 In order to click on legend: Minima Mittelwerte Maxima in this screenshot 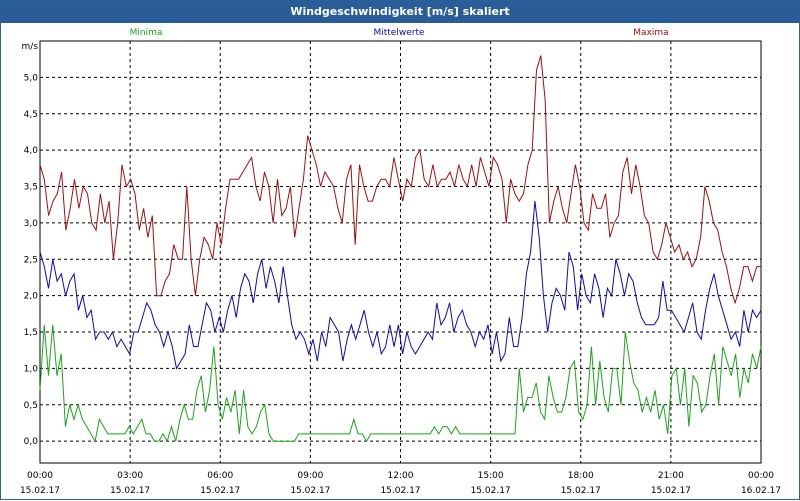, I will do `click(399, 33)`.